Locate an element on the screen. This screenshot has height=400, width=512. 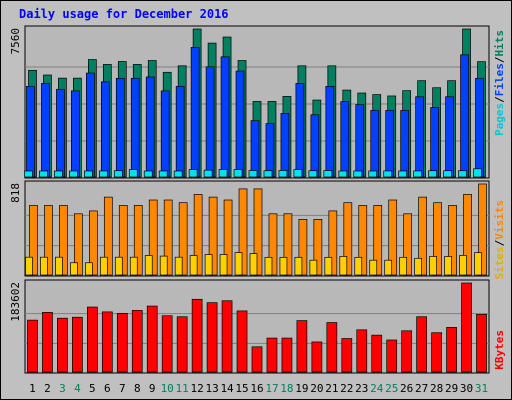
x-tick-label: 5 is located at coordinates (92, 388).